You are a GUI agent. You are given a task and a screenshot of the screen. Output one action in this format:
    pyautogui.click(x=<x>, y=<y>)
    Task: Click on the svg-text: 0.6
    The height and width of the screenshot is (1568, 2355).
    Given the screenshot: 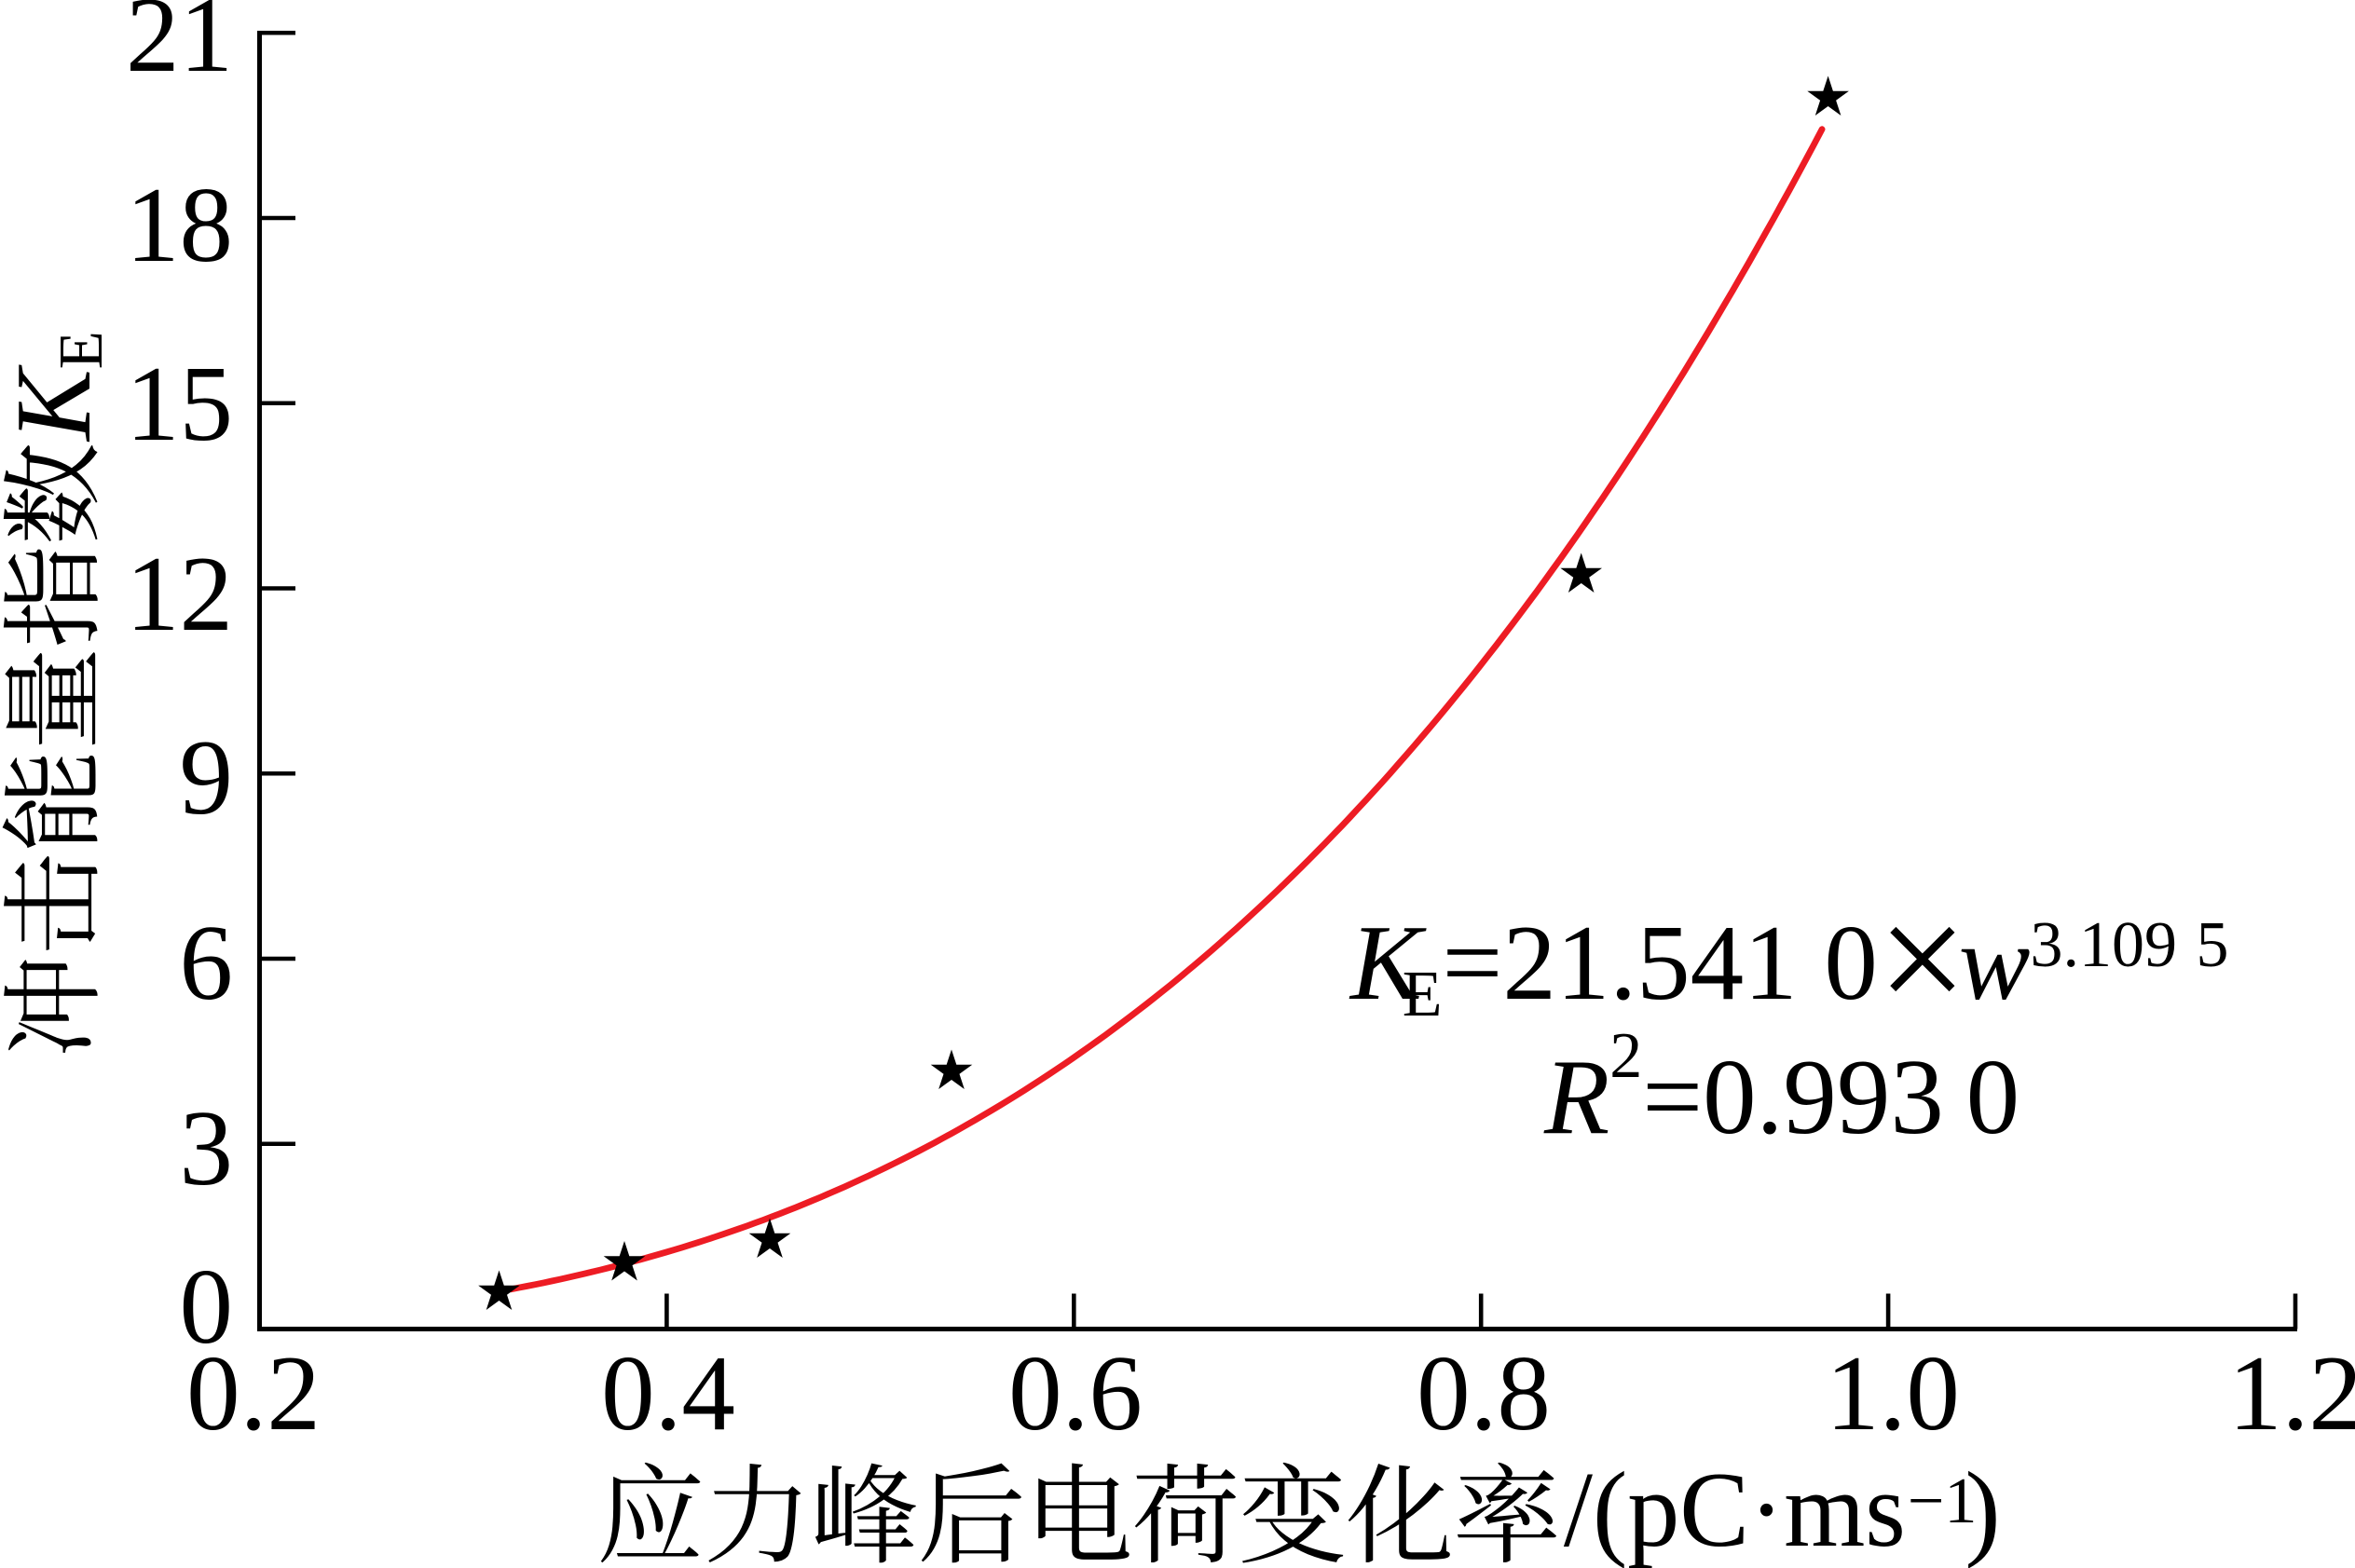 What is the action you would take?
    pyautogui.click(x=1075, y=1393)
    